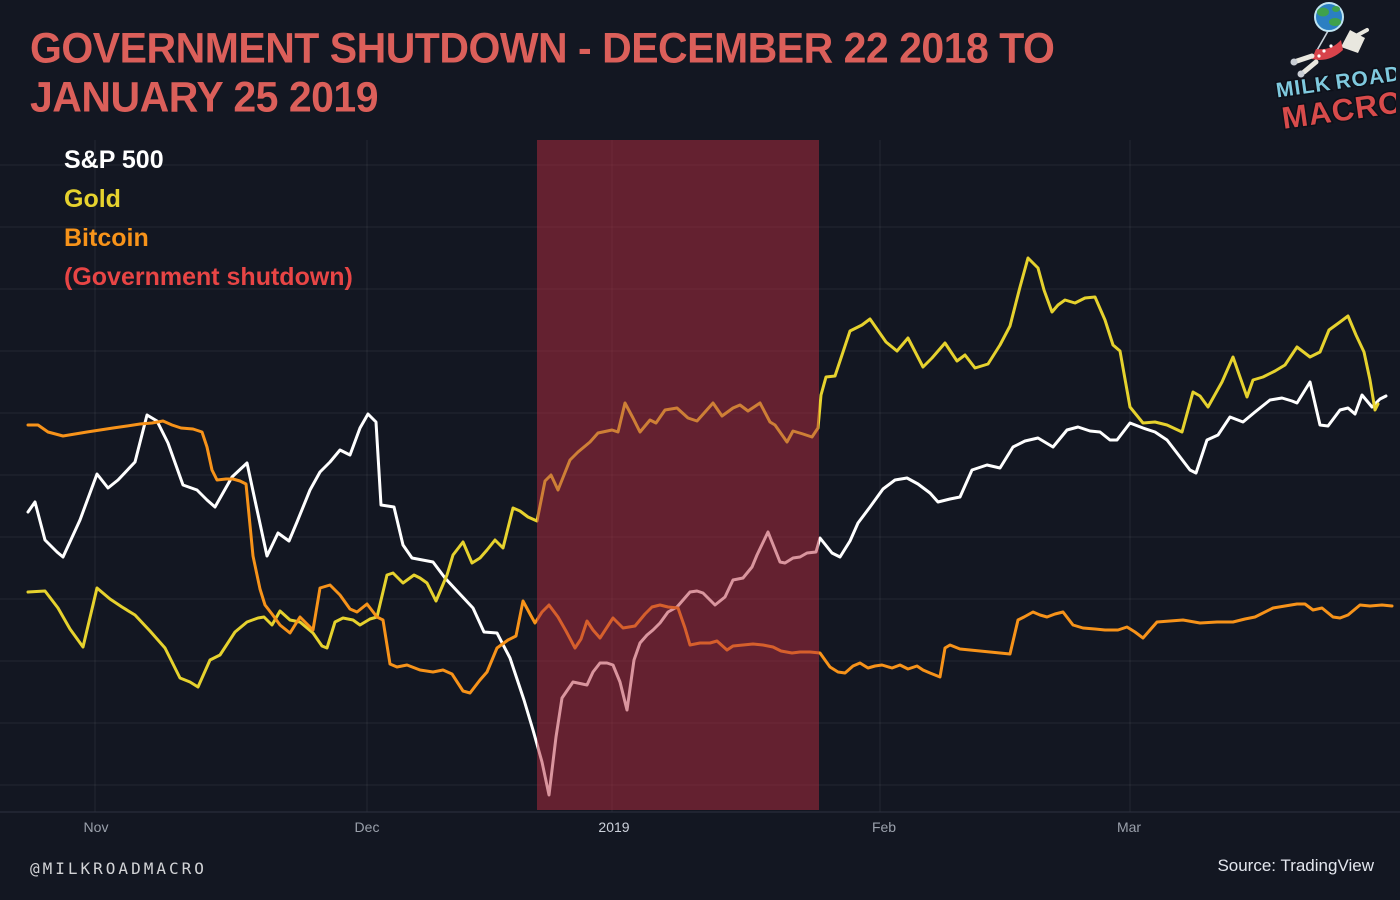 The height and width of the screenshot is (900, 1400). Describe the element at coordinates (367, 827) in the screenshot. I see `x-tick-label: Dec` at that location.